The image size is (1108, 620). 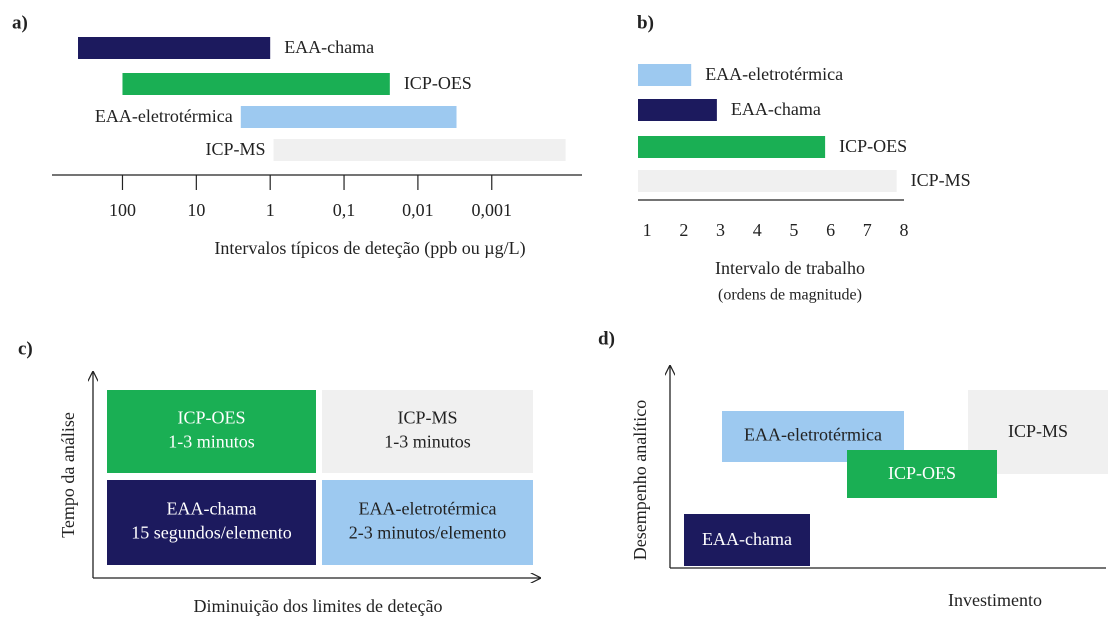 What do you see at coordinates (344, 210) in the screenshot?
I see `x-tick-label: 0,1` at bounding box center [344, 210].